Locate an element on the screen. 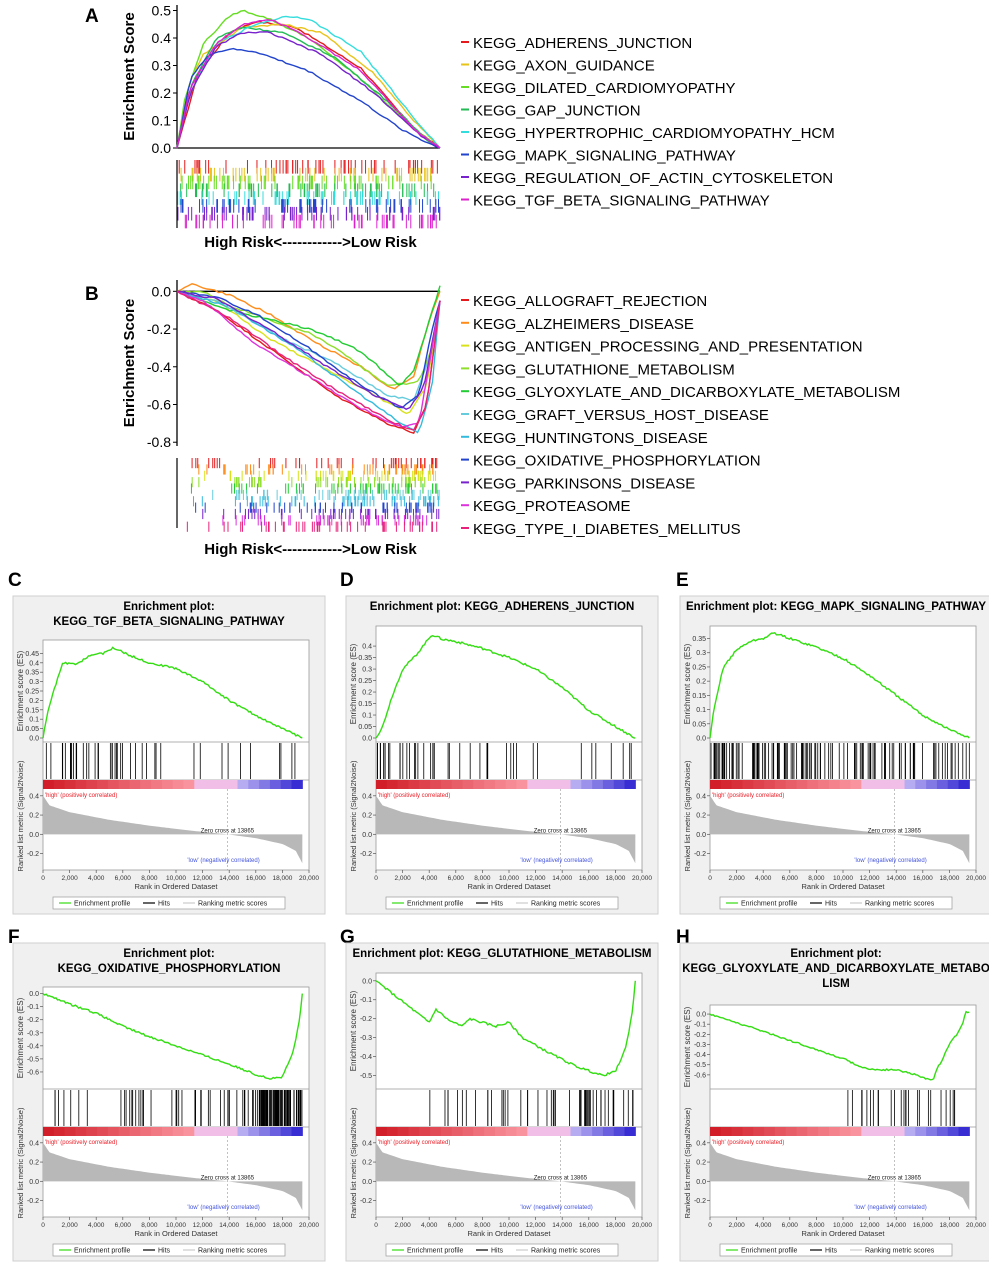 The width and height of the screenshot is (989, 1268). legend-entry: KEGG_PROTEASOME is located at coordinates (552, 506).